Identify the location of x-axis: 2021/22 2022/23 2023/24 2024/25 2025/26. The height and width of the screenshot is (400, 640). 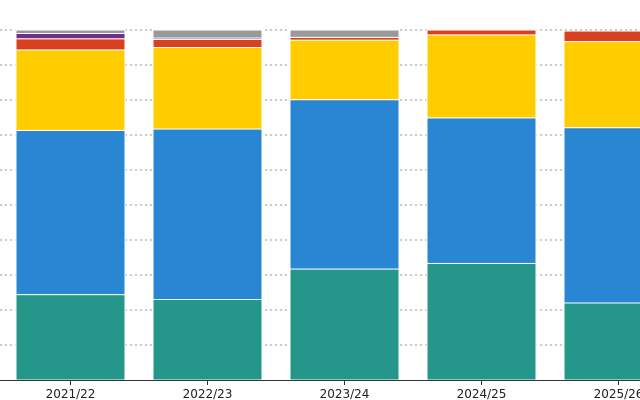
(320, 390).